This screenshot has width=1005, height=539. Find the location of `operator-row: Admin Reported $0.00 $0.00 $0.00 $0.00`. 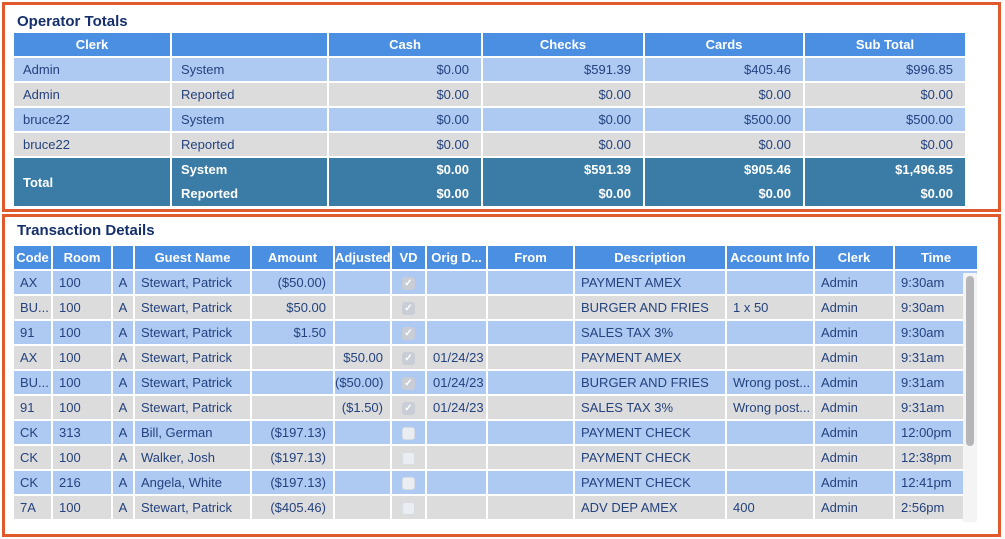

operator-row: Admin Reported $0.00 $0.00 $0.00 $0.00 is located at coordinates (489, 95).